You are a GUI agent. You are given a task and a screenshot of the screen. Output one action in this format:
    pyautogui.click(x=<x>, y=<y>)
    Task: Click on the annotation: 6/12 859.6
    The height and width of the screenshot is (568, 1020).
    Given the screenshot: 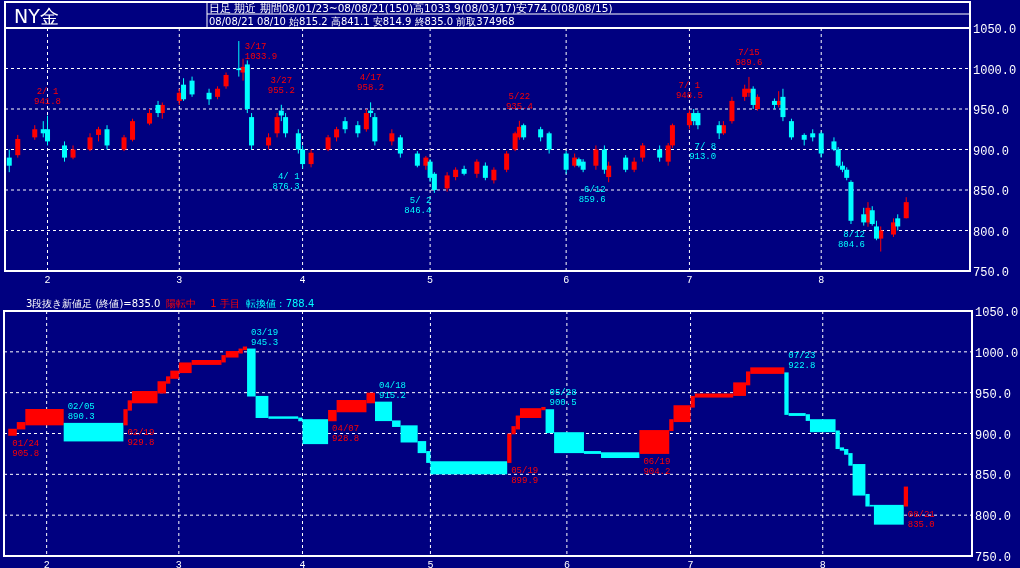 What is the action you would take?
    pyautogui.click(x=592, y=195)
    